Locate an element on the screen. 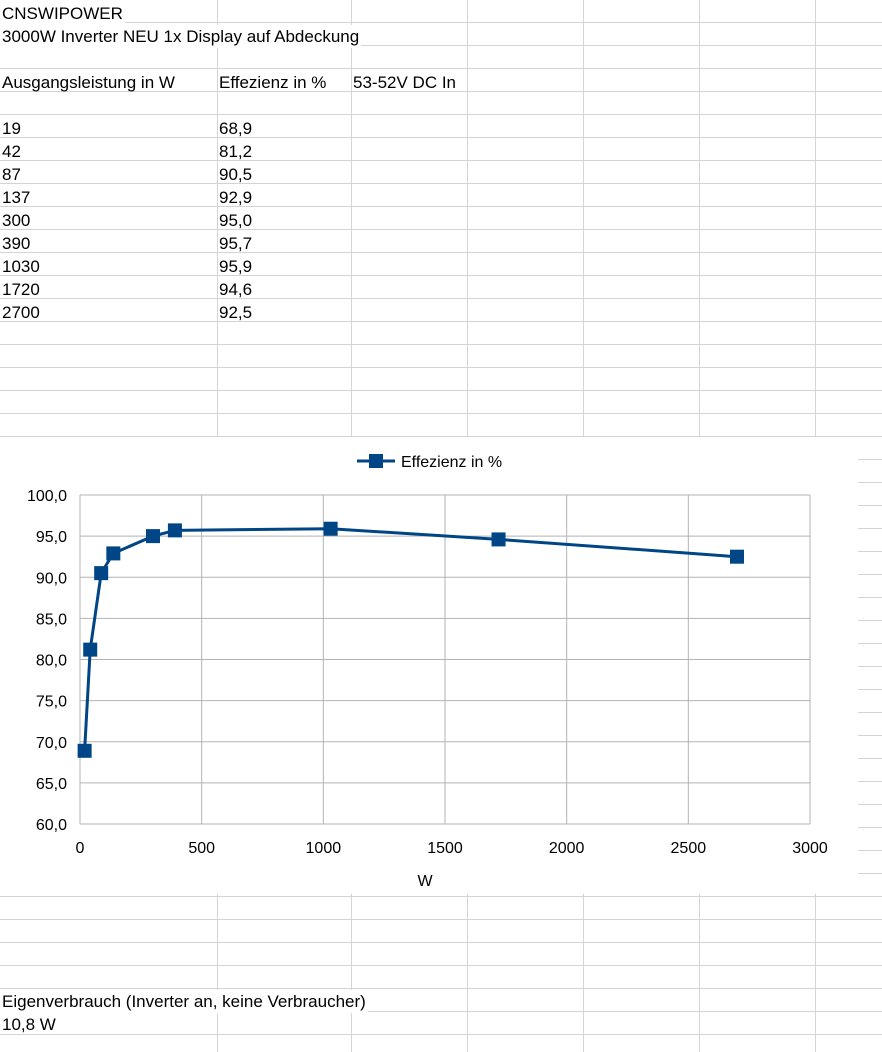  cell-idle-consumption-value: 10,8 W is located at coordinates (29, 1024).